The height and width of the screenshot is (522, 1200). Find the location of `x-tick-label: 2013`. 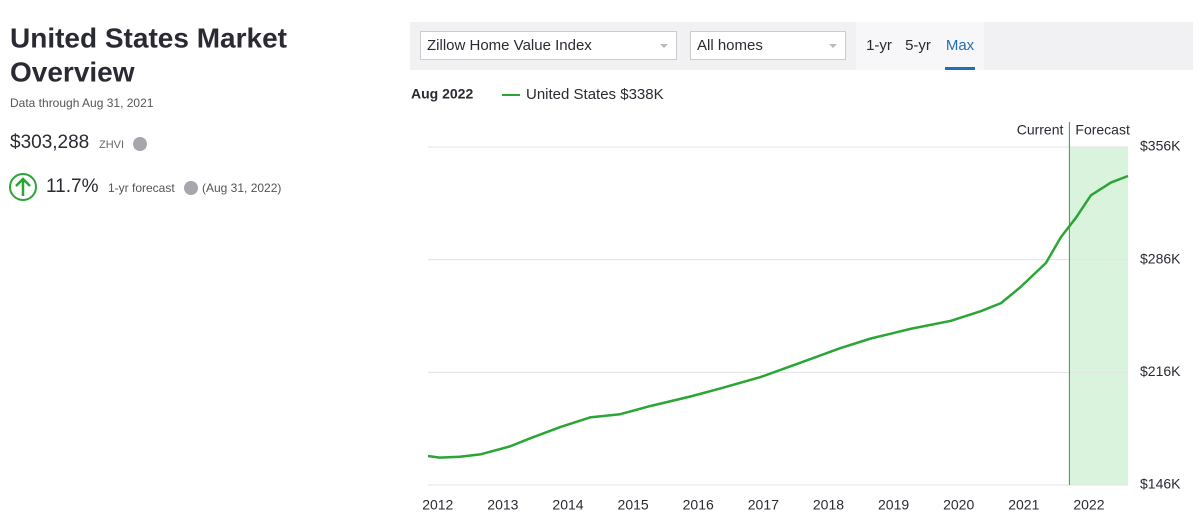

x-tick-label: 2013 is located at coordinates (502, 505).